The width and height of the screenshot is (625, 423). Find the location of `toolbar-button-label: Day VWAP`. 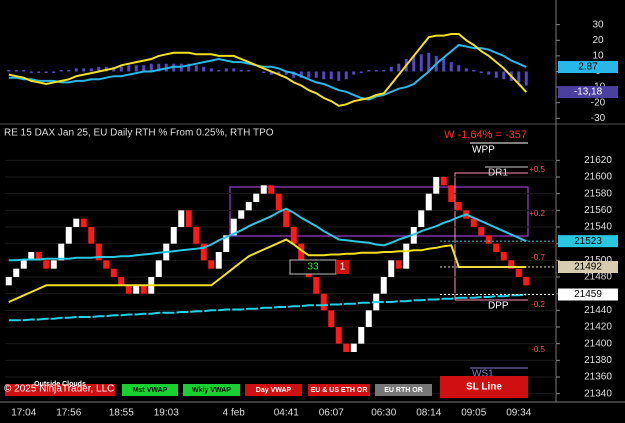

toolbar-button-label: Day VWAP is located at coordinates (274, 390).